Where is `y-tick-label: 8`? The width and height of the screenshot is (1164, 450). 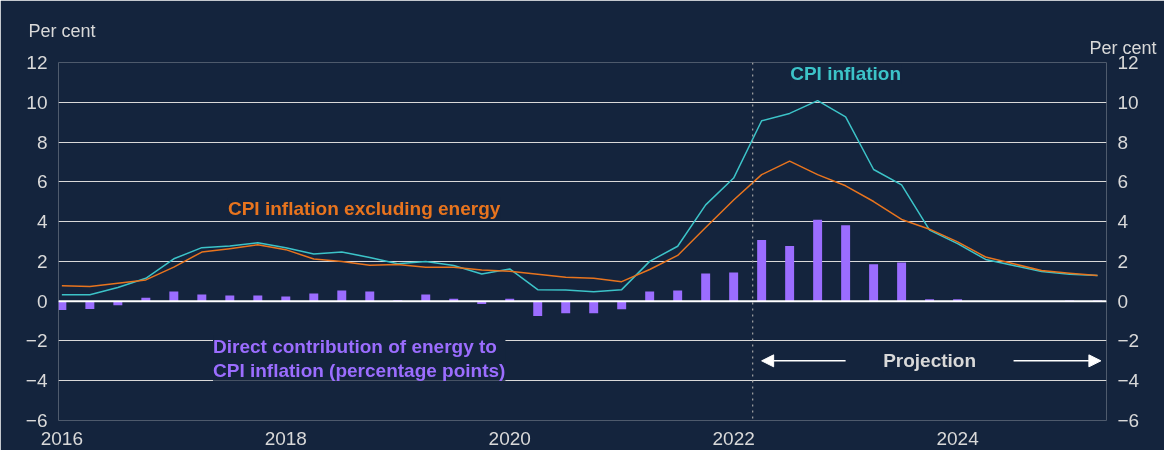
y-tick-label: 8 is located at coordinates (42, 142).